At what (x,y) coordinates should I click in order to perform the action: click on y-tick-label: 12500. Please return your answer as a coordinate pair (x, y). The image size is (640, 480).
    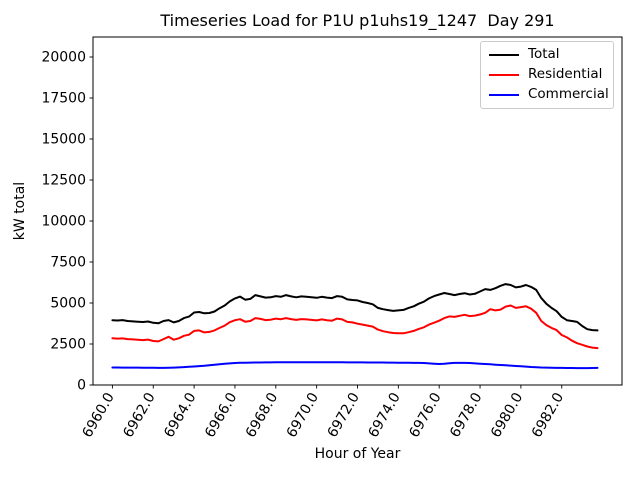
    Looking at the image, I should click on (63, 181).